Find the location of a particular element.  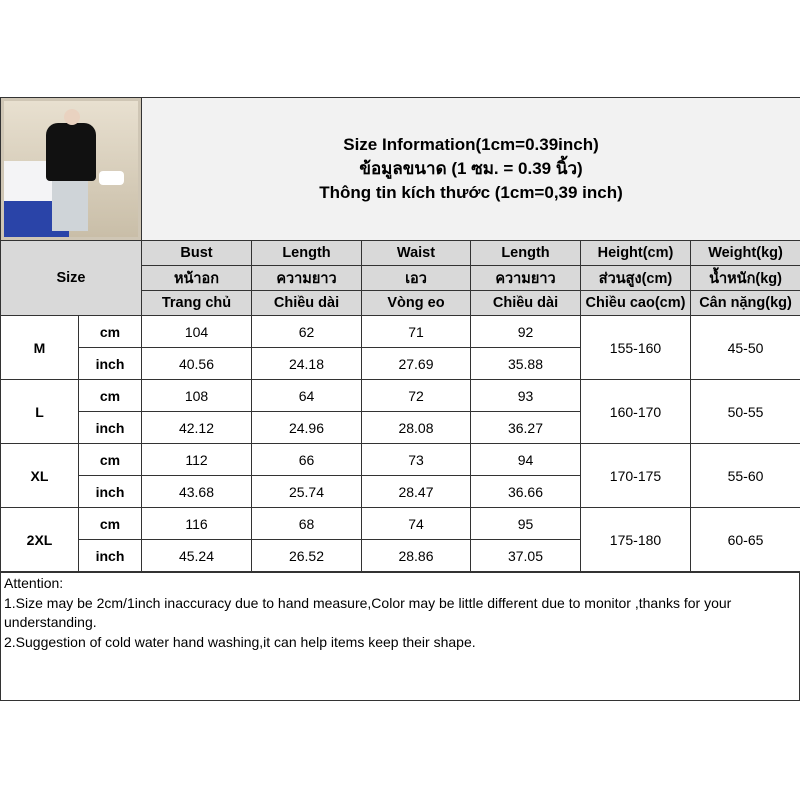

measure-cell: 28.47 is located at coordinates (416, 491).